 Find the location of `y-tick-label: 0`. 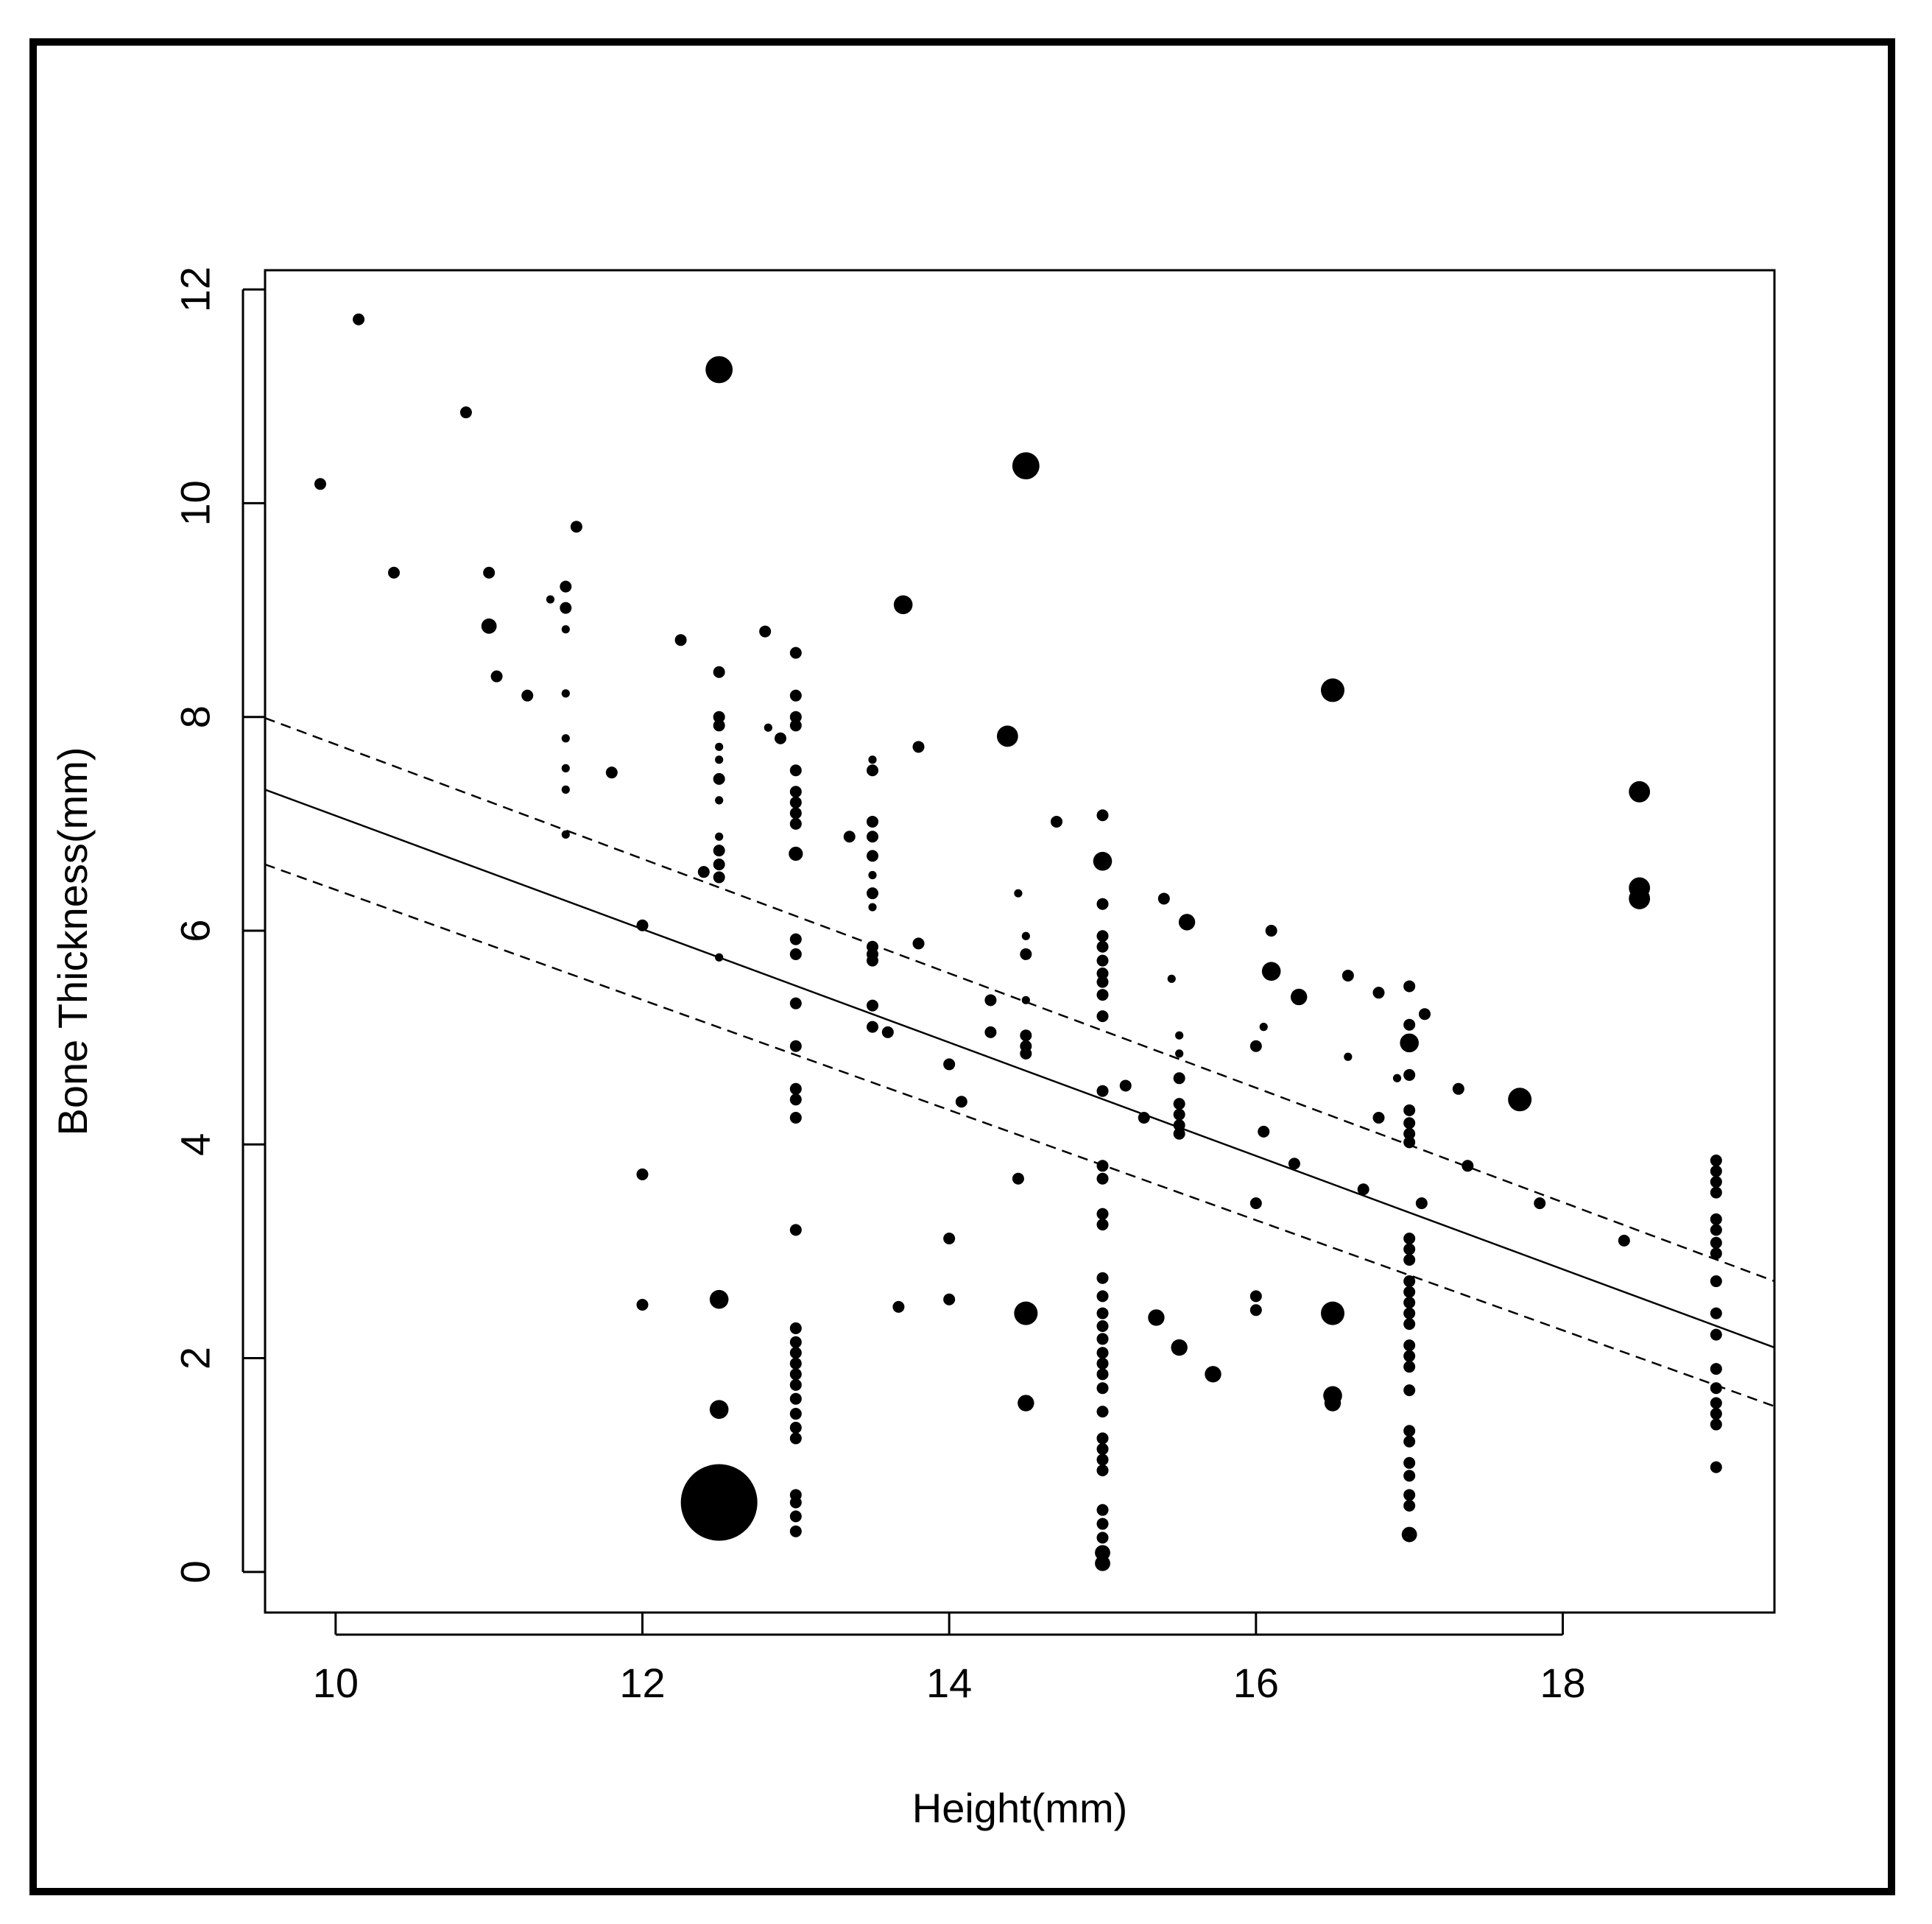

y-tick-label: 0 is located at coordinates (195, 1571).